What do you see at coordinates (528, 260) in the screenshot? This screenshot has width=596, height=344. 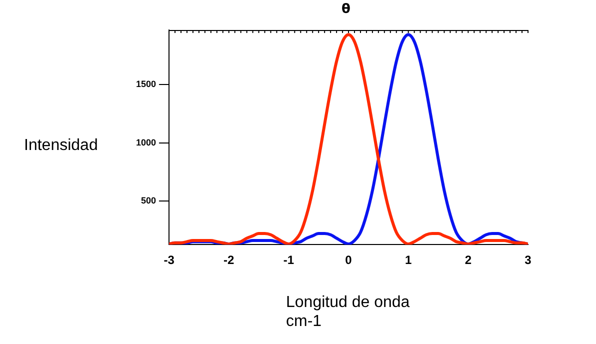 I see `x-tick-label: 3` at bounding box center [528, 260].